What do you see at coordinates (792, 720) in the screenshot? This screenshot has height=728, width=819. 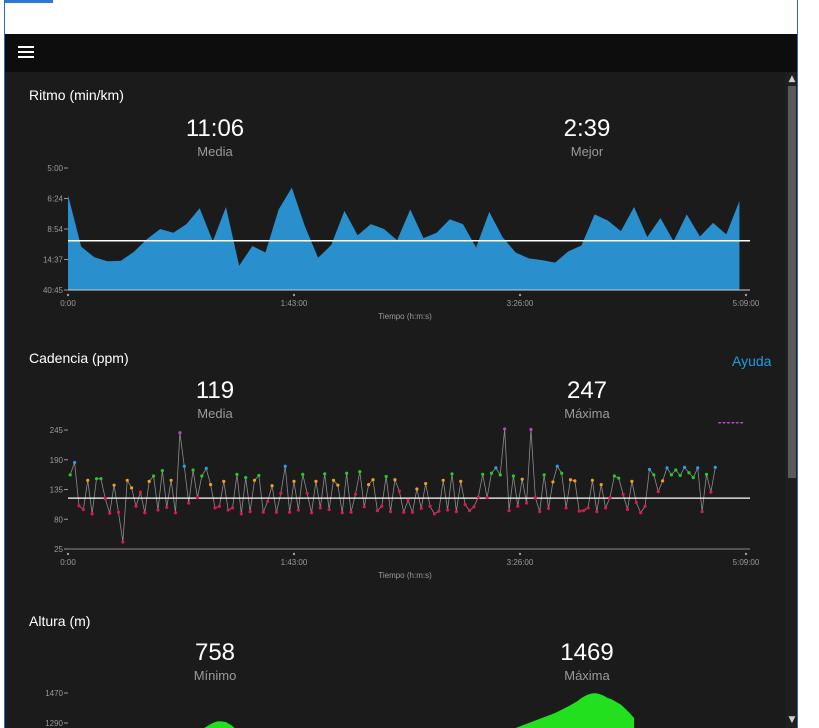 I see `scroll-down-icon: ▼` at bounding box center [792, 720].